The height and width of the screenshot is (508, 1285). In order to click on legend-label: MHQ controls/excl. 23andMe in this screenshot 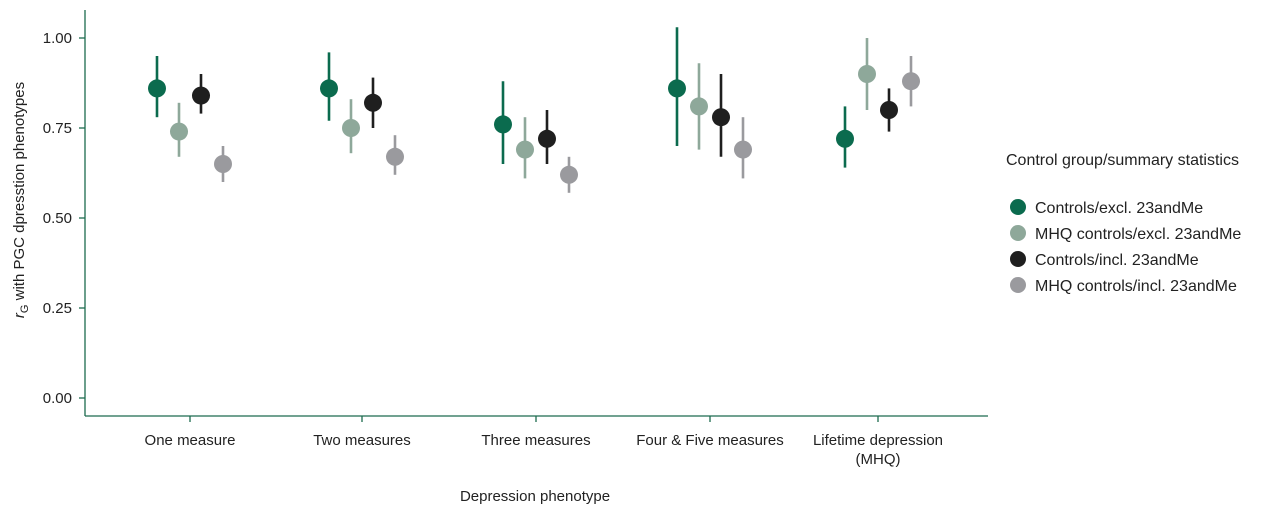, I will do `click(1138, 234)`.